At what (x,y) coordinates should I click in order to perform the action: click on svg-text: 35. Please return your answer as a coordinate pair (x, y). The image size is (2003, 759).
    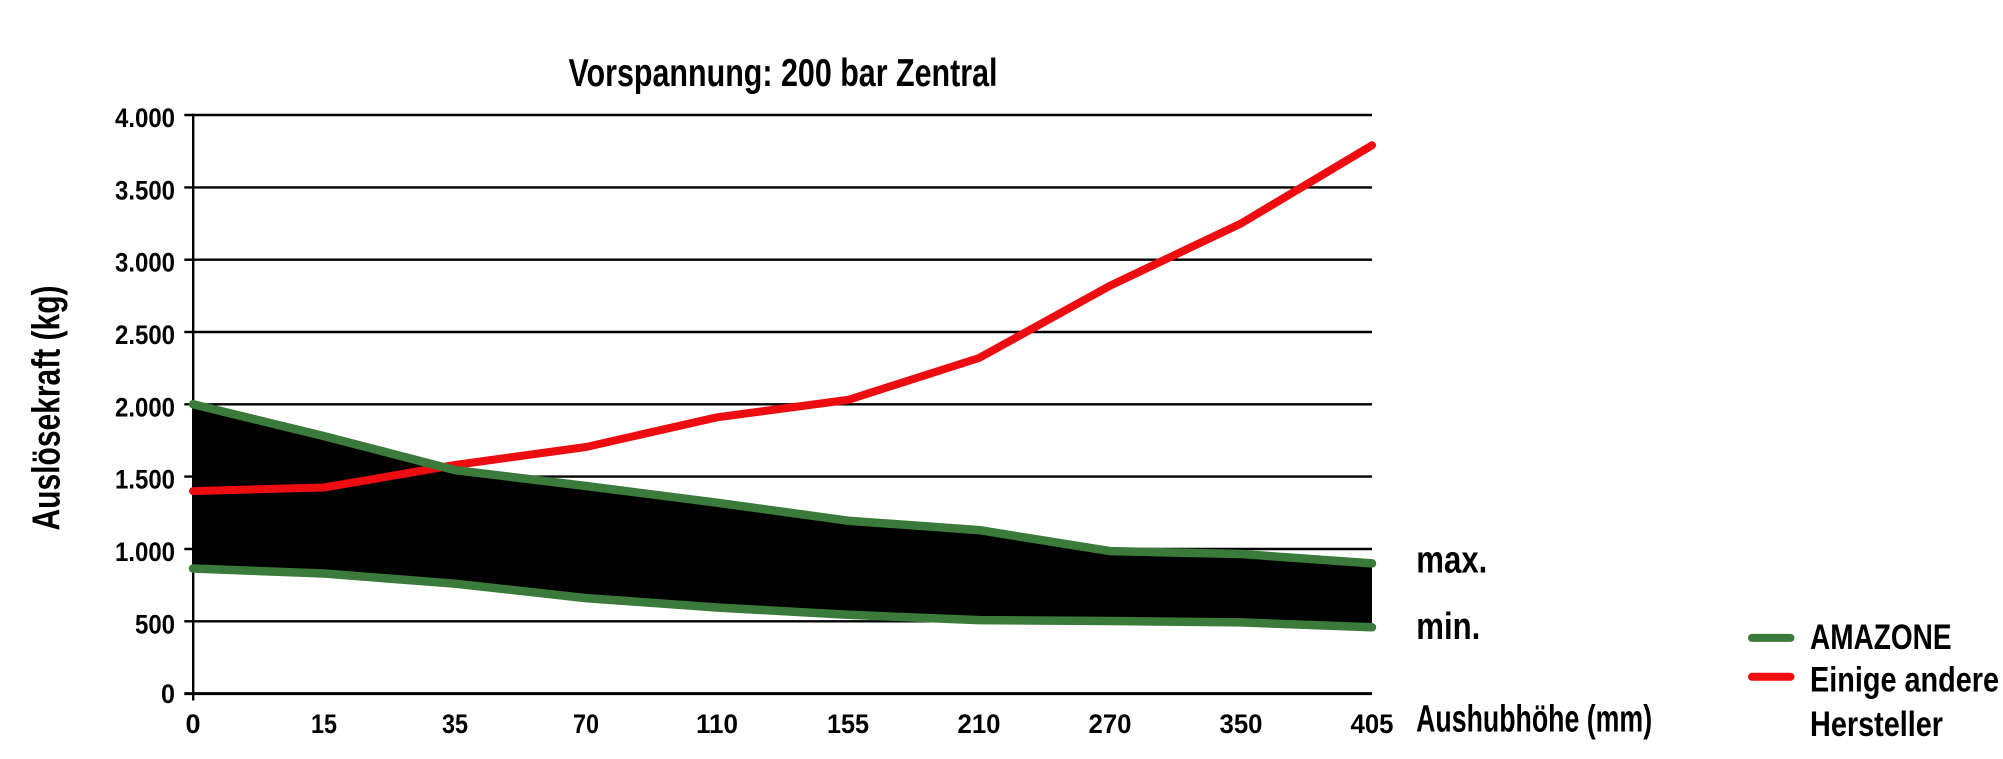
    Looking at the image, I should click on (455, 724).